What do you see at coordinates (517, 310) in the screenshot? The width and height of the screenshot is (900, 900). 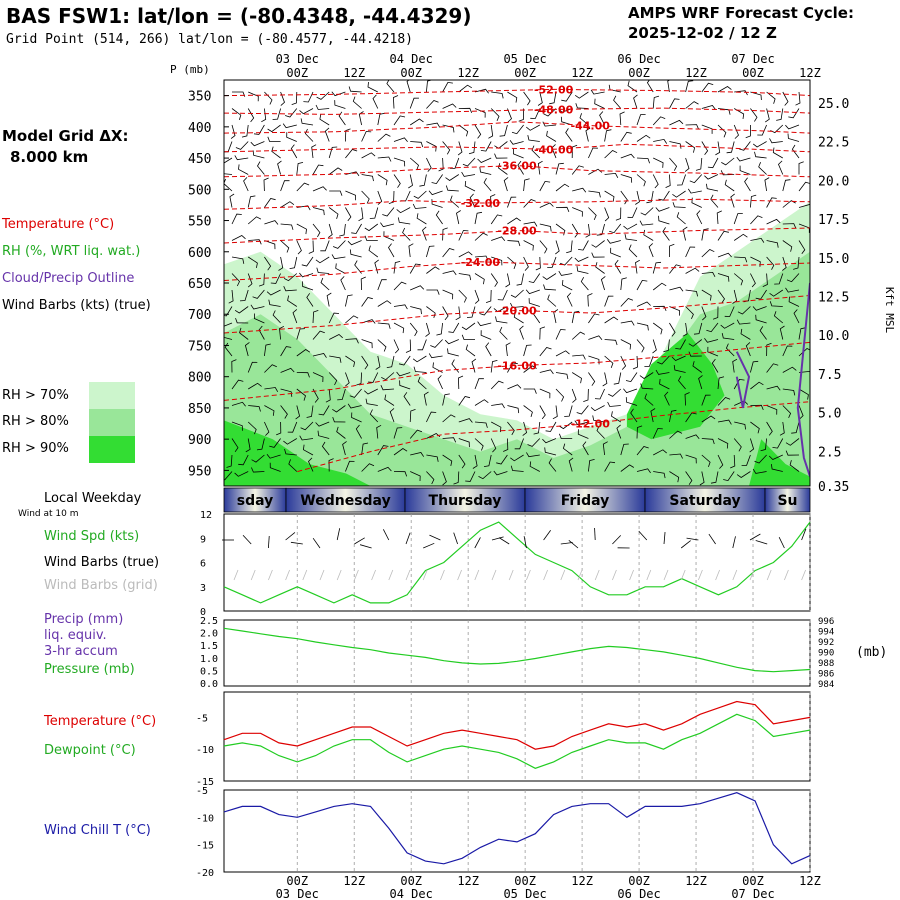 I see `temperature-contour-label: -20.00` at bounding box center [517, 310].